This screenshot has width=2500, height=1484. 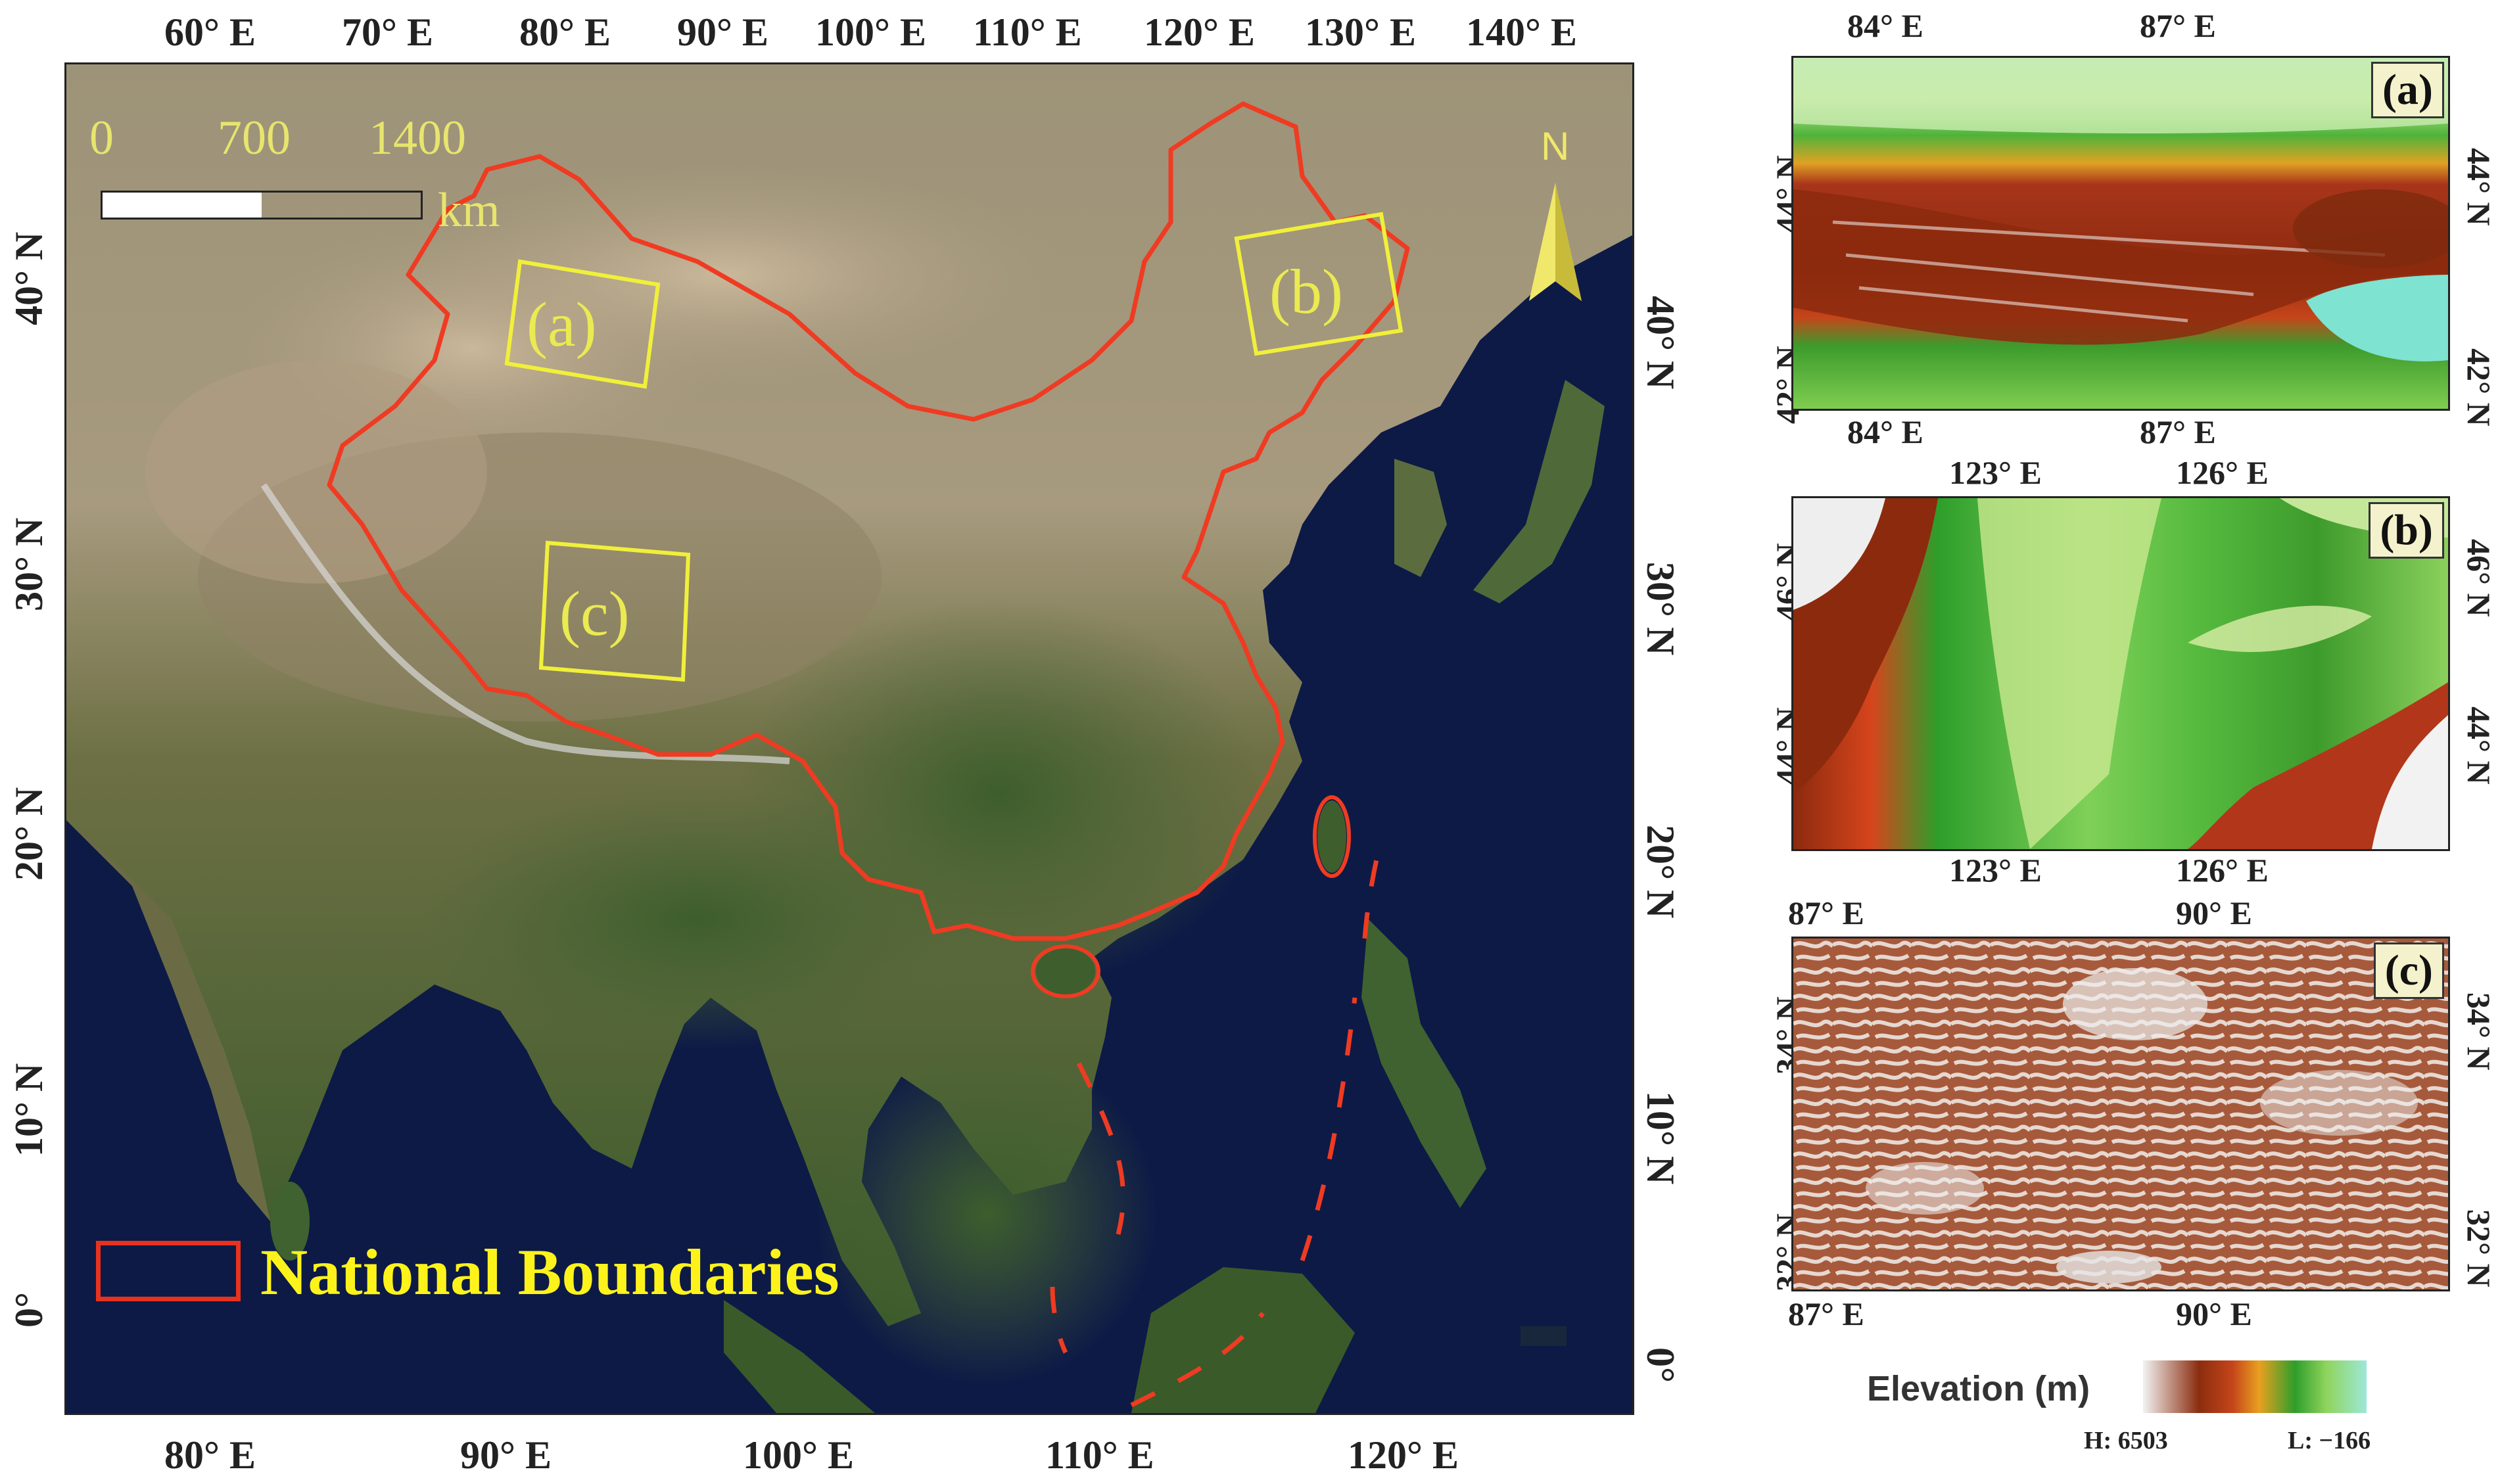 What do you see at coordinates (1996, 472) in the screenshot?
I see `panel-b-top-tick: 123° E` at bounding box center [1996, 472].